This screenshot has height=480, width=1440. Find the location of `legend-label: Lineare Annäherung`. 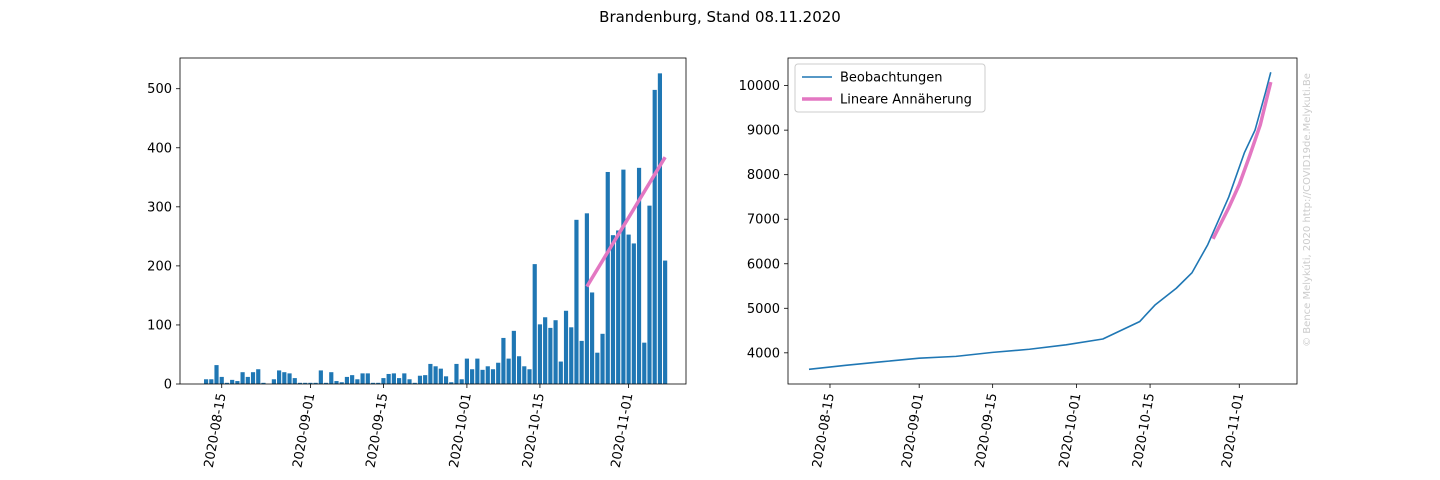

legend-label: Lineare Annäherung is located at coordinates (906, 100).